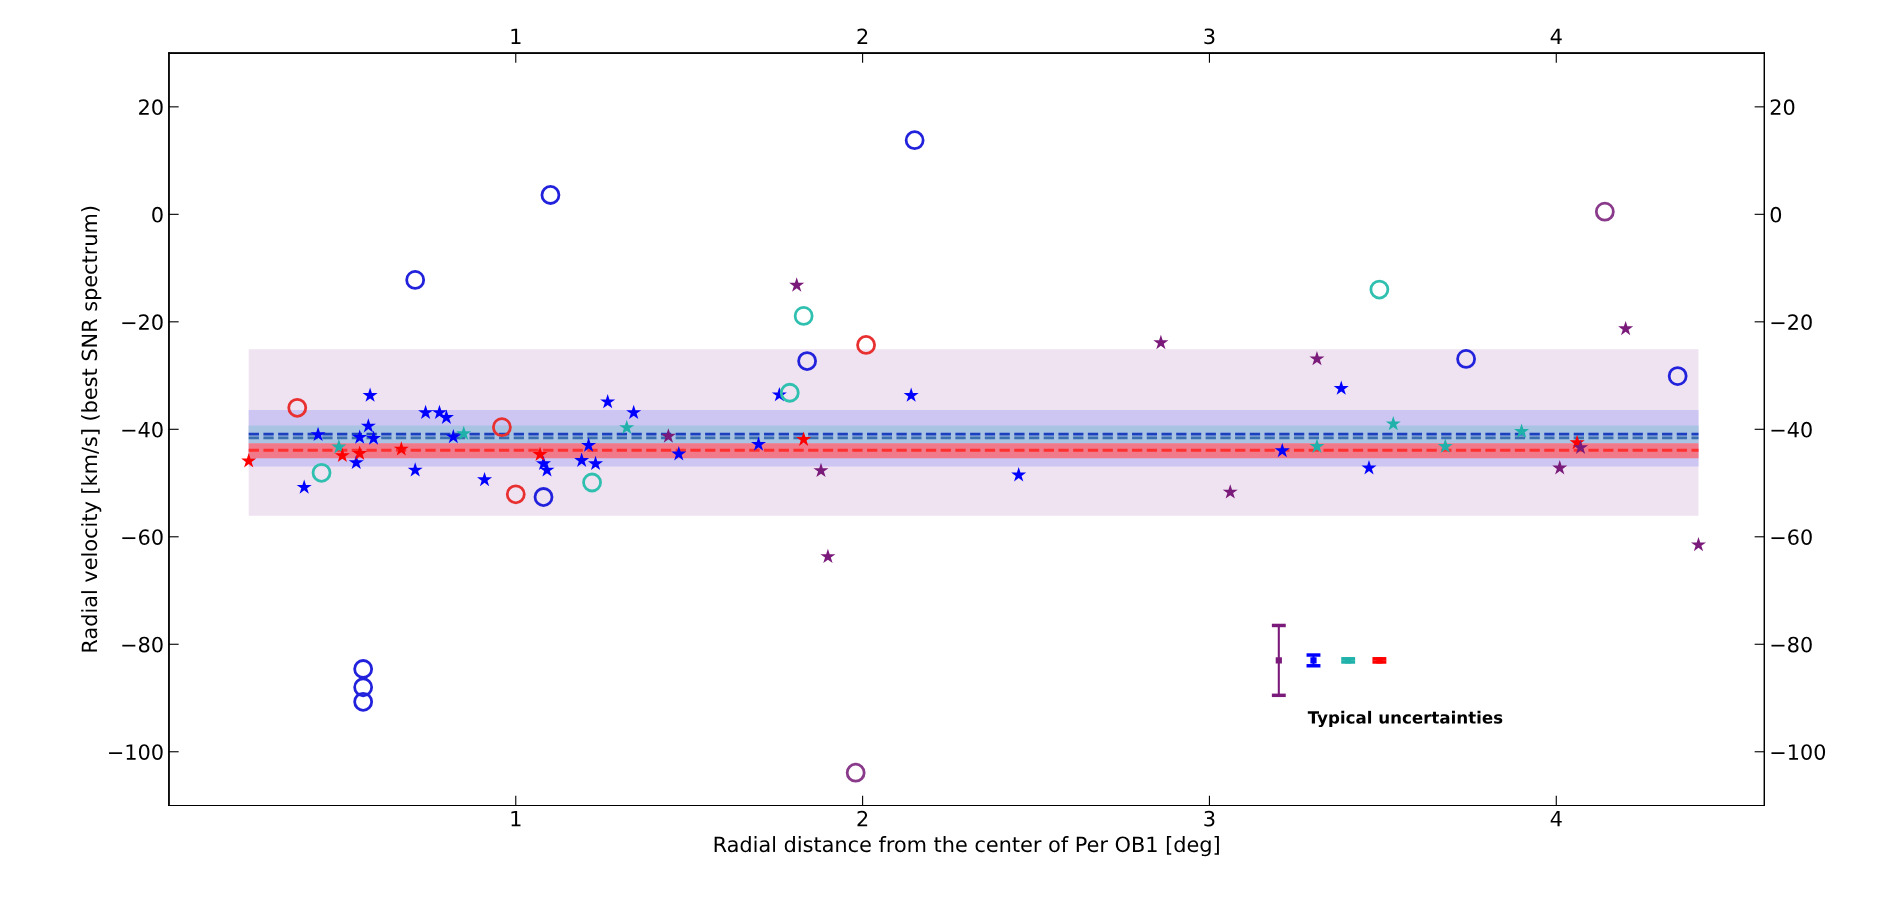 The image size is (1877, 900). Describe the element at coordinates (1791, 644) in the screenshot. I see `y2-tick-label: −80` at that location.